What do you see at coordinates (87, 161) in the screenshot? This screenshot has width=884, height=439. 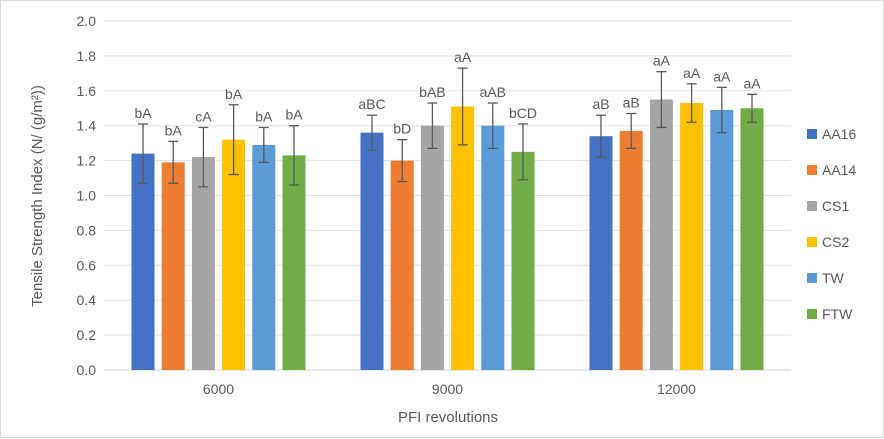 I see `y-tick-label: 1.2` at bounding box center [87, 161].